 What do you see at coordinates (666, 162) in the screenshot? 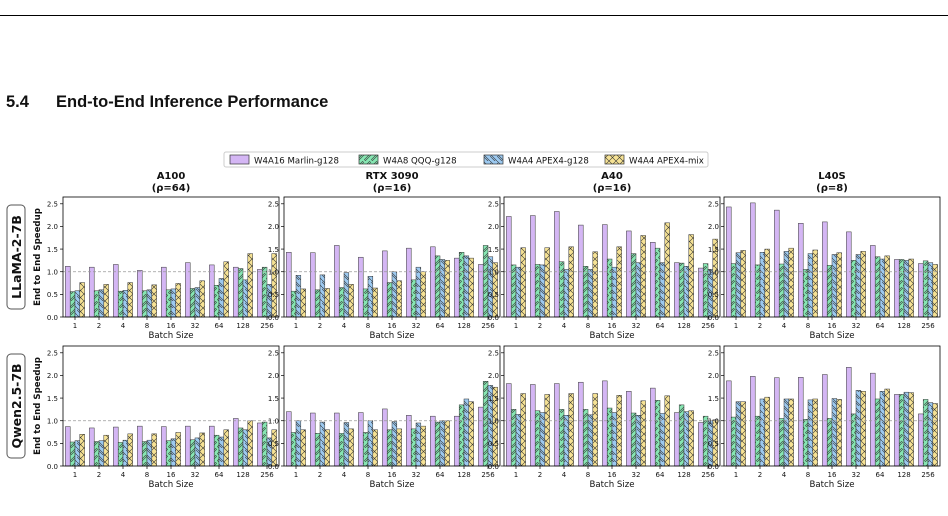
I see `legend-label: W4A4 APEX4-mix` at bounding box center [666, 162].